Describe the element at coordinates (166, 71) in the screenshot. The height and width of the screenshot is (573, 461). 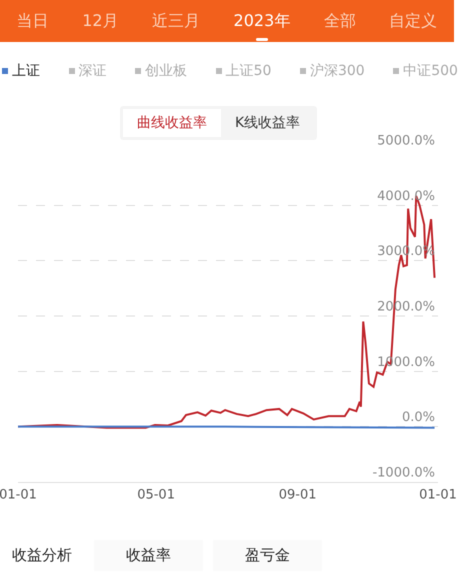
I see `legend-label: 创业板` at that location.